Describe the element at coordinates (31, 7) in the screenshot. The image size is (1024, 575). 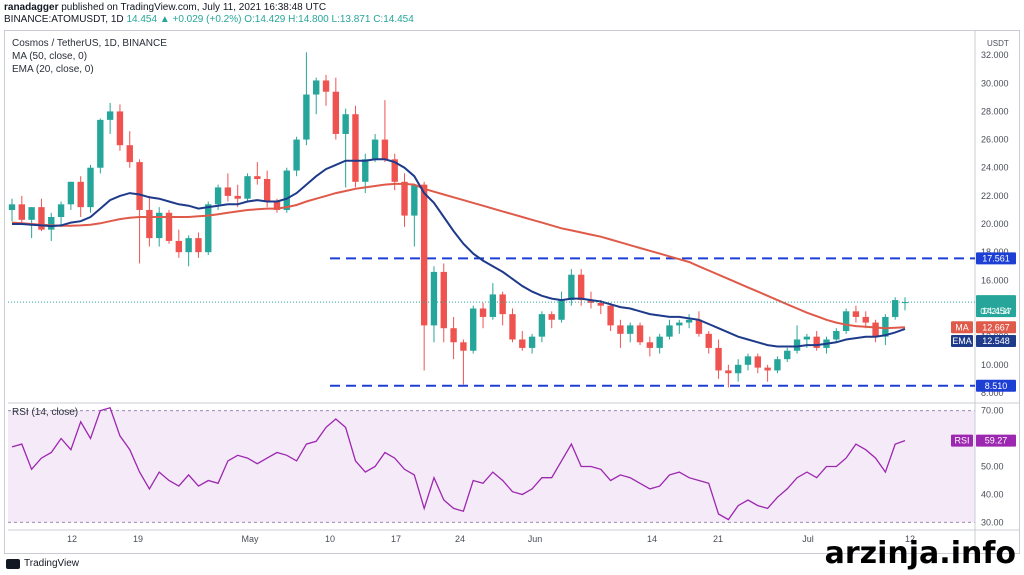
I see `author: ranadagger` at that location.